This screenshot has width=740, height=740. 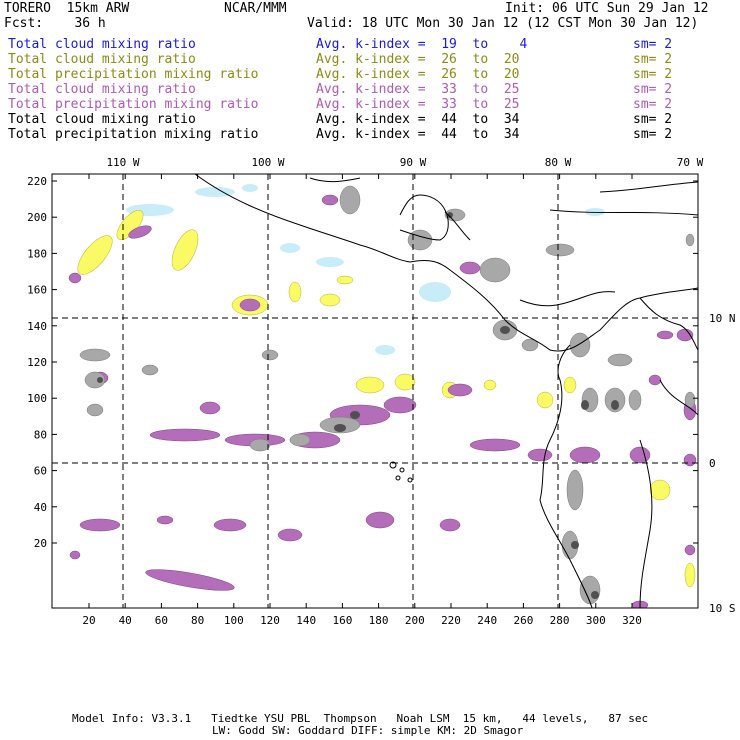 What do you see at coordinates (722, 318) in the screenshot?
I see `latitude-label: 10 N` at bounding box center [722, 318].